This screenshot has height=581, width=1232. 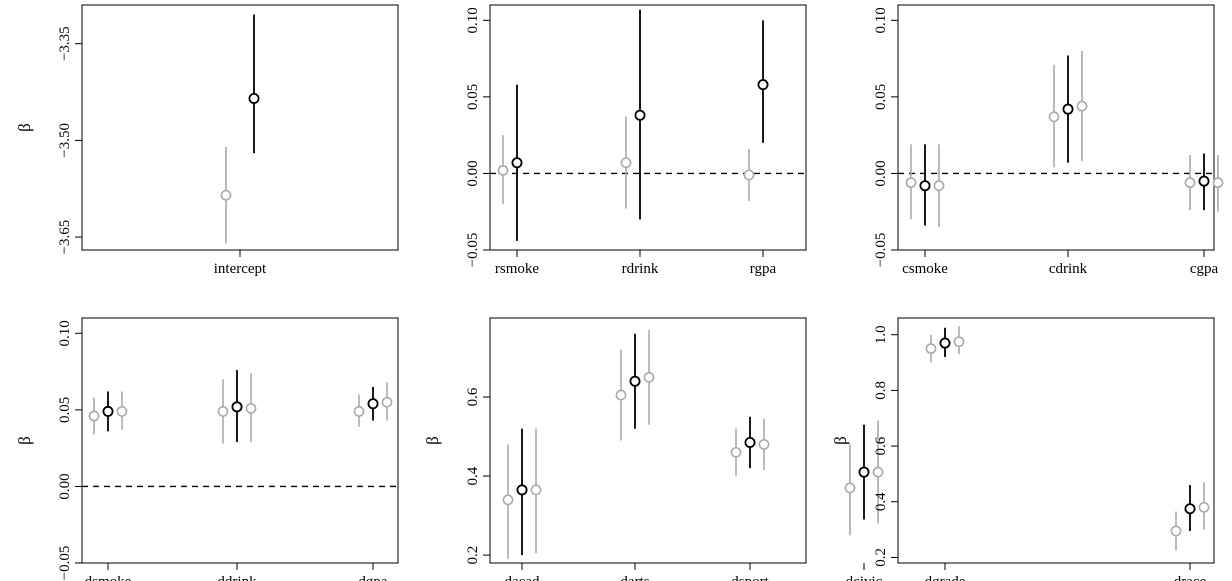 What do you see at coordinates (522, 577) in the screenshot?
I see `x-tick-label: dacad` at bounding box center [522, 577].